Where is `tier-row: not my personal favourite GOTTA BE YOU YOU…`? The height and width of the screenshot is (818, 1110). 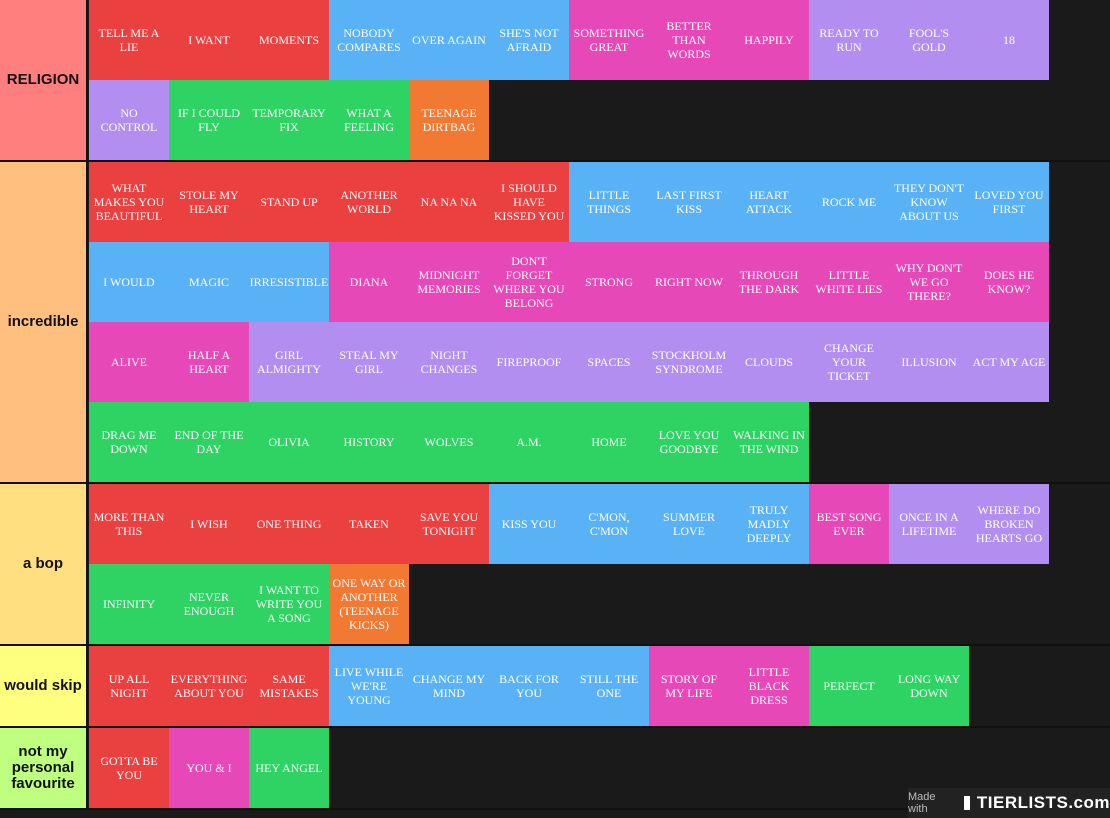 tier-row: not my personal favourite GOTTA BE YOU YOU… is located at coordinates (555, 769).